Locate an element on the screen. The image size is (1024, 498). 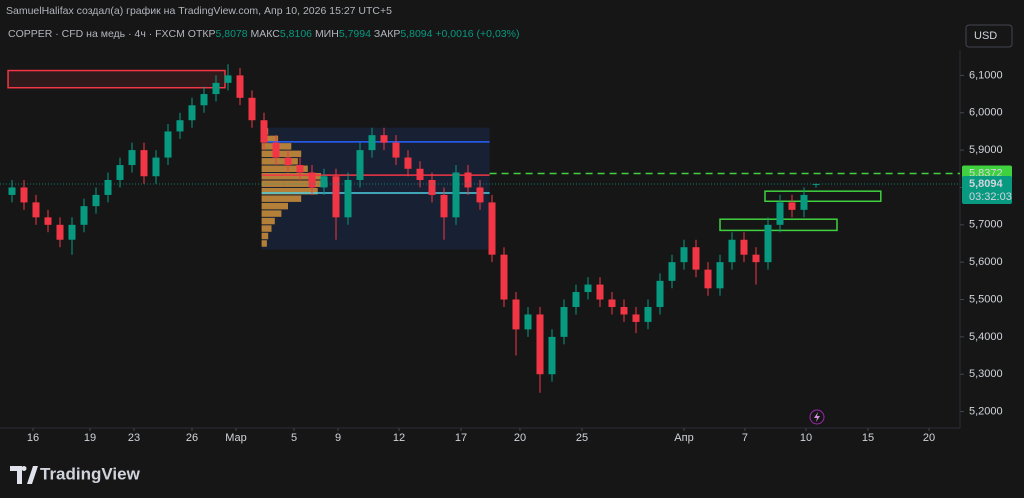
open-label: ОТКР is located at coordinates (202, 34).